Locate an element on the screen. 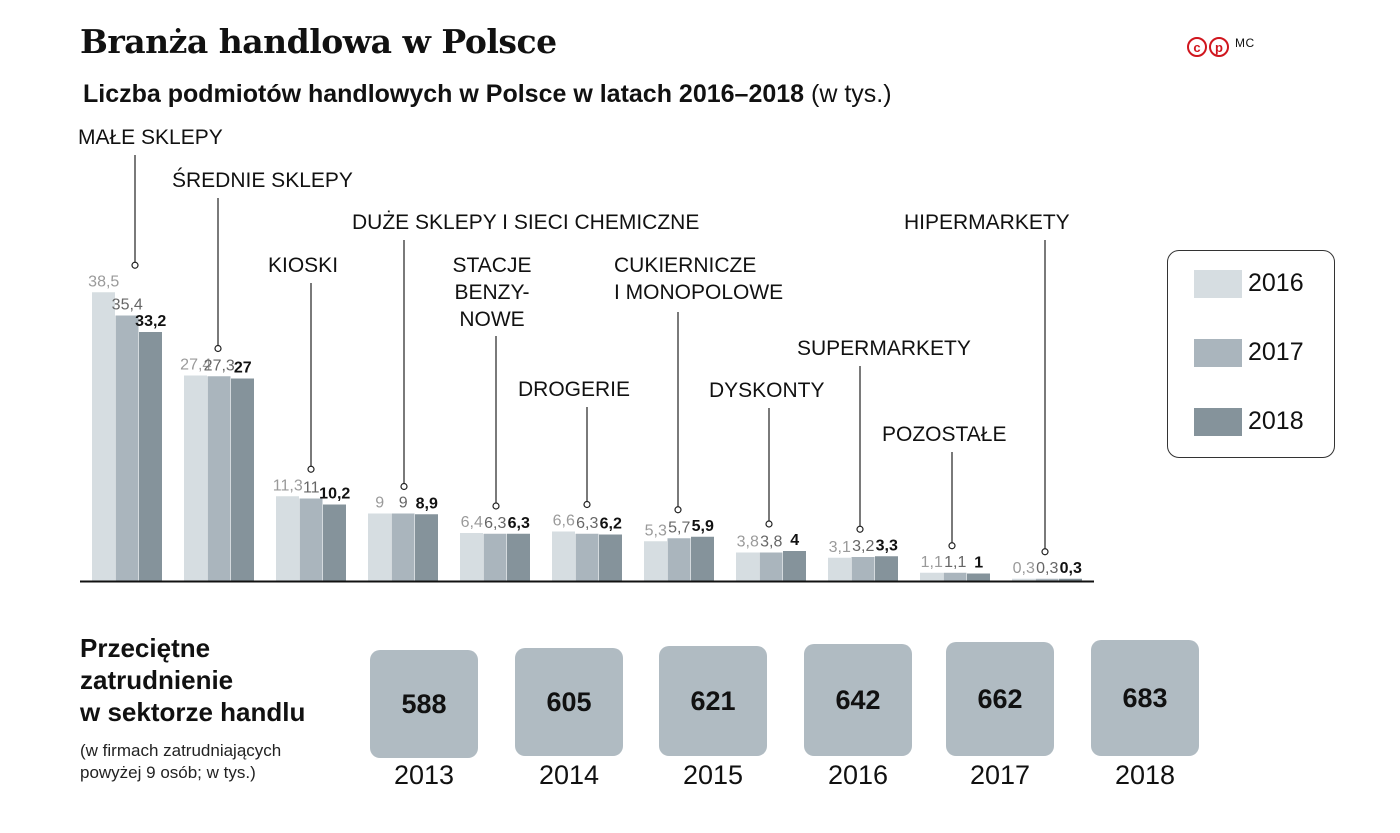 This screenshot has height=833, width=1400. category-label-line: ŚREDNIE SKLEPY is located at coordinates (262, 180).